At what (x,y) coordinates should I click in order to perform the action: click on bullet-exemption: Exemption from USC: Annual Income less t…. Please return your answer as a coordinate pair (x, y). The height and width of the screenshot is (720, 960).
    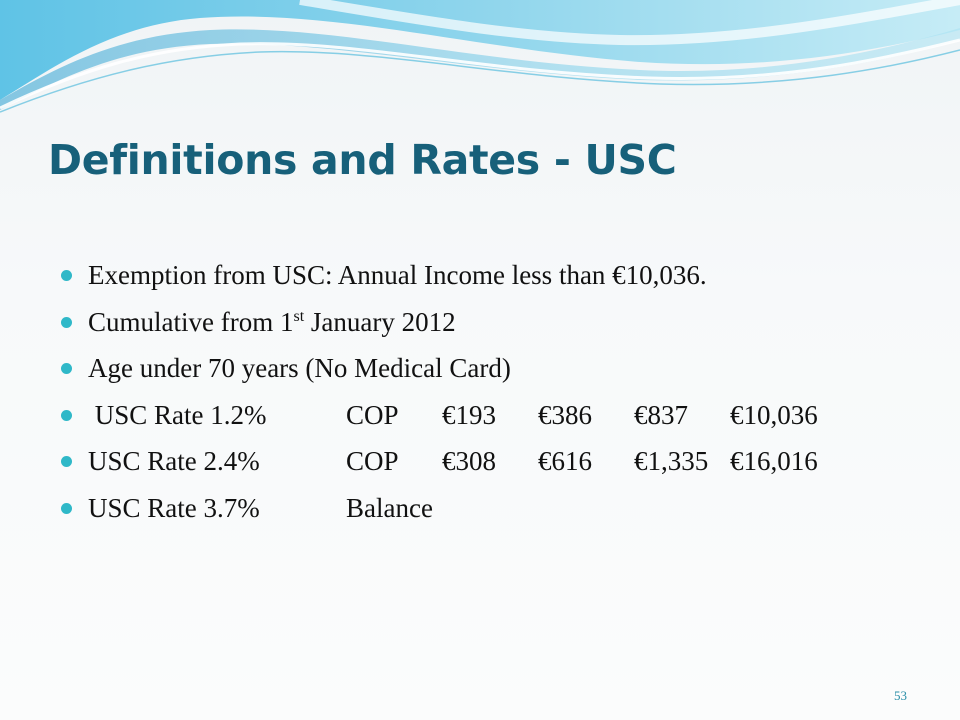
    Looking at the image, I should click on (490, 275).